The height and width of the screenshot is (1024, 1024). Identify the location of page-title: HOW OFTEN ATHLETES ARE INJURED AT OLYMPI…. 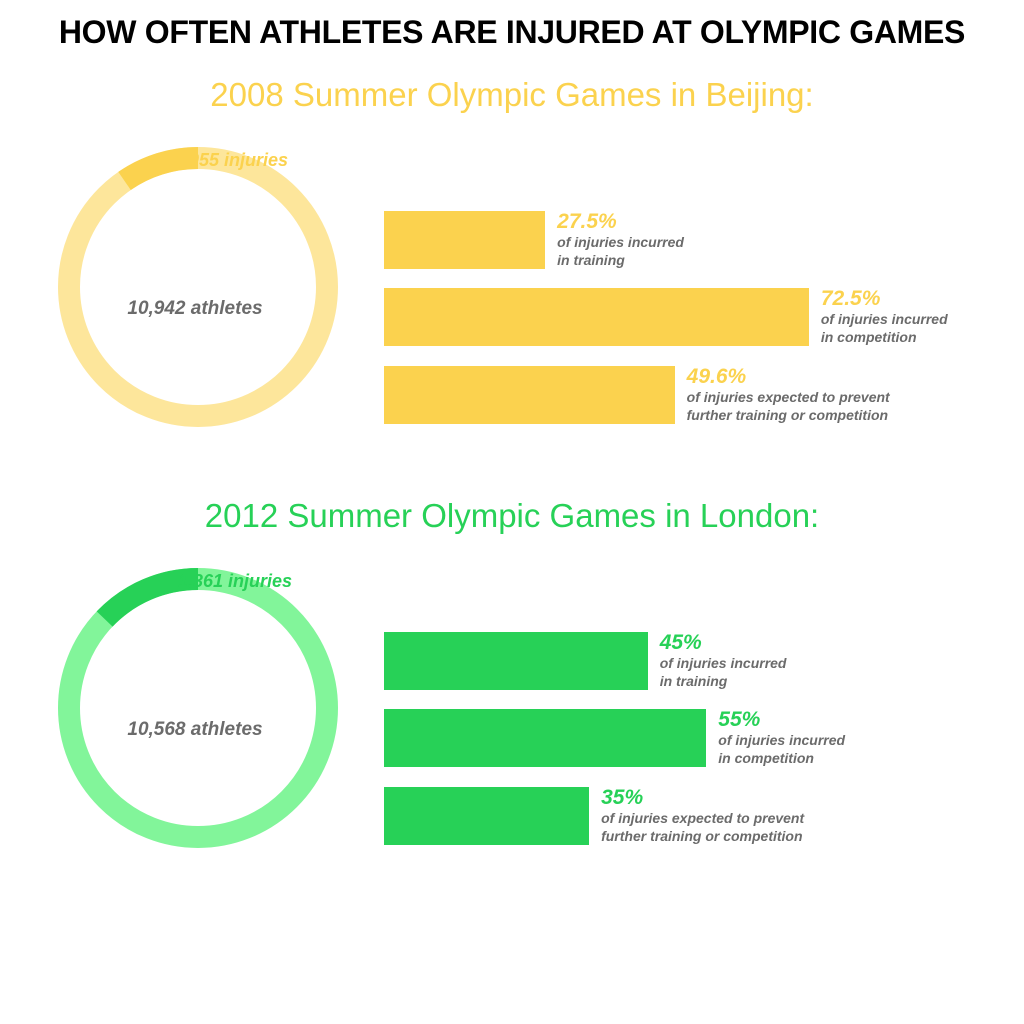
(512, 32).